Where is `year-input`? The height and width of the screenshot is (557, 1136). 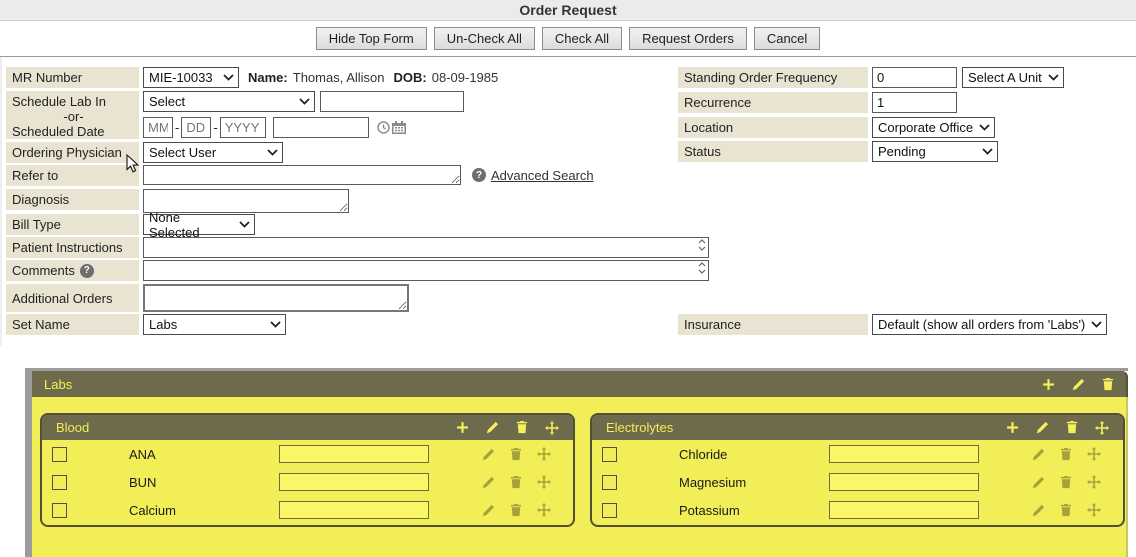
year-input is located at coordinates (242, 127).